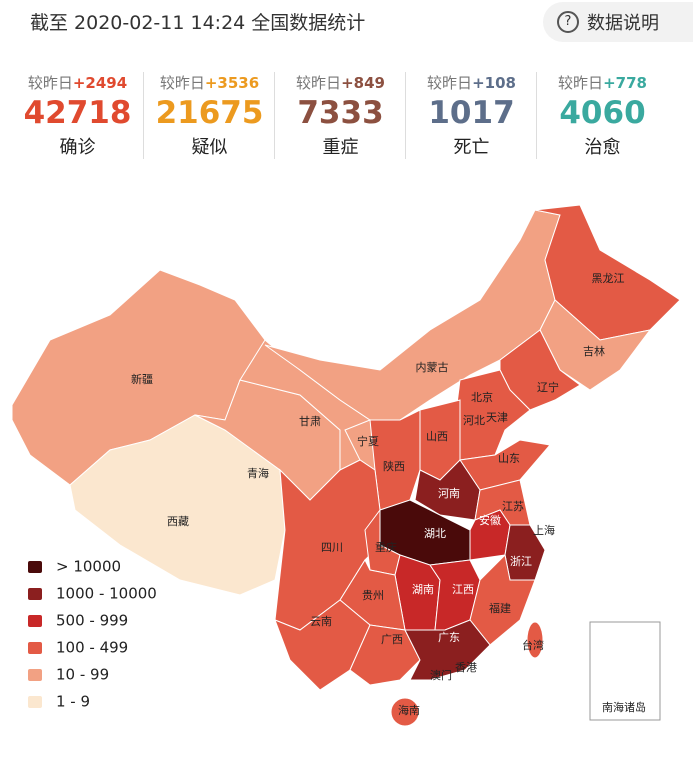  I want to click on delta: +3536, so click(232, 83).